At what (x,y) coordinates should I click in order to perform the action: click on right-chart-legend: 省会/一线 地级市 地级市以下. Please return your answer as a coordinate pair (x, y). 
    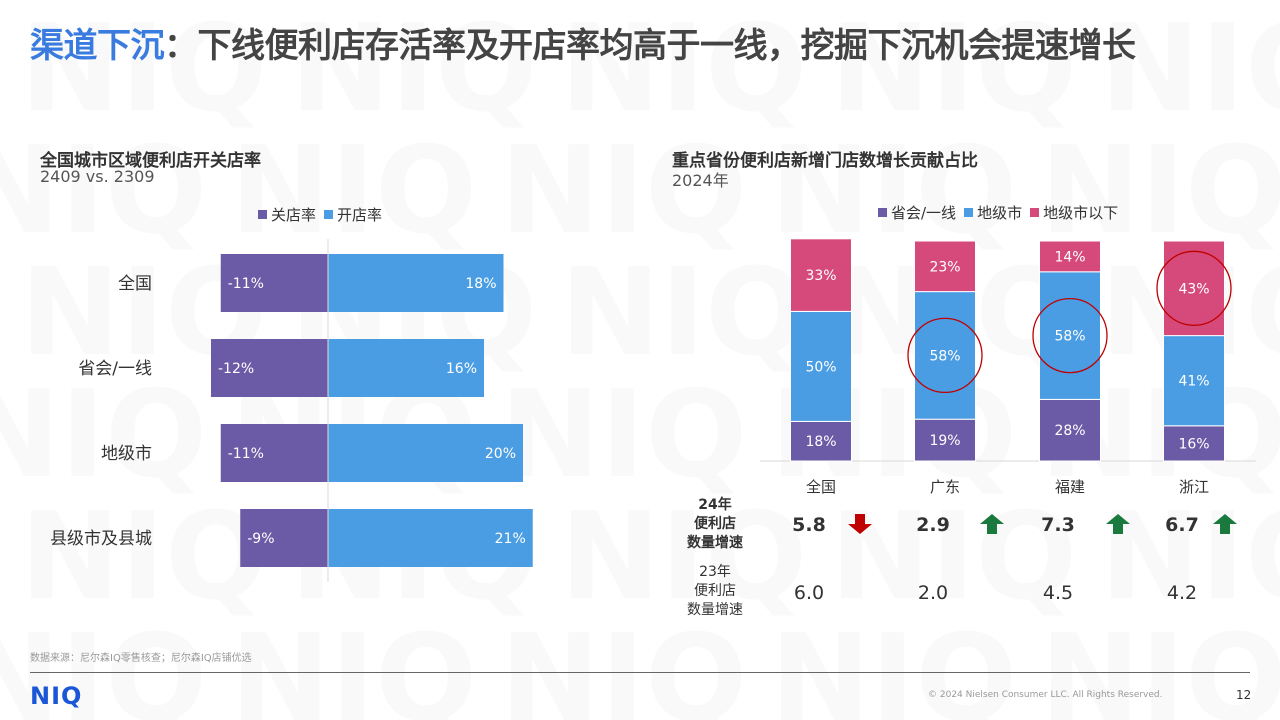
    Looking at the image, I should click on (998, 212).